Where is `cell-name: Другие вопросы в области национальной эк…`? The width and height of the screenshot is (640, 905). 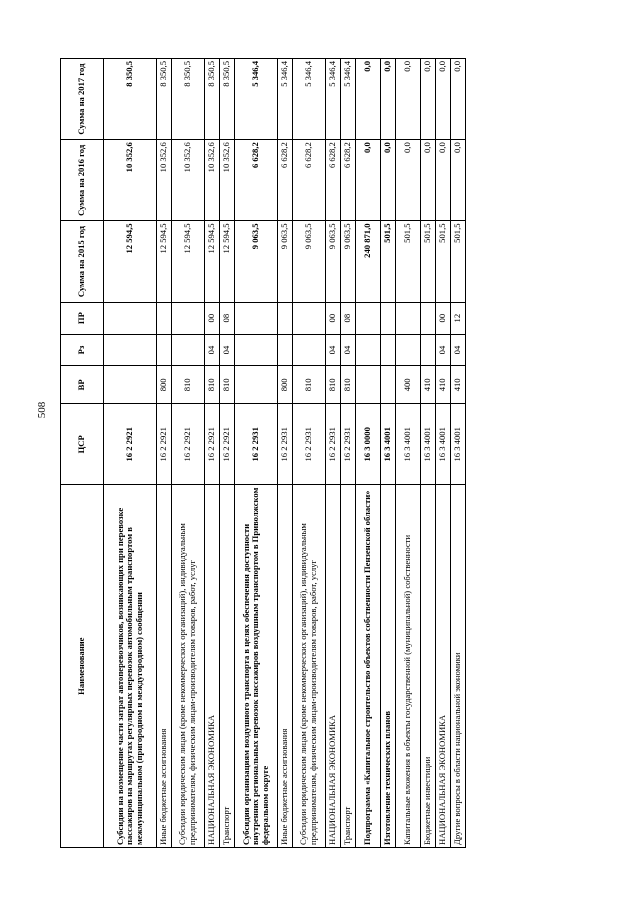
cell-name: Другие вопросы в области национальной эк… is located at coordinates (458, 665).